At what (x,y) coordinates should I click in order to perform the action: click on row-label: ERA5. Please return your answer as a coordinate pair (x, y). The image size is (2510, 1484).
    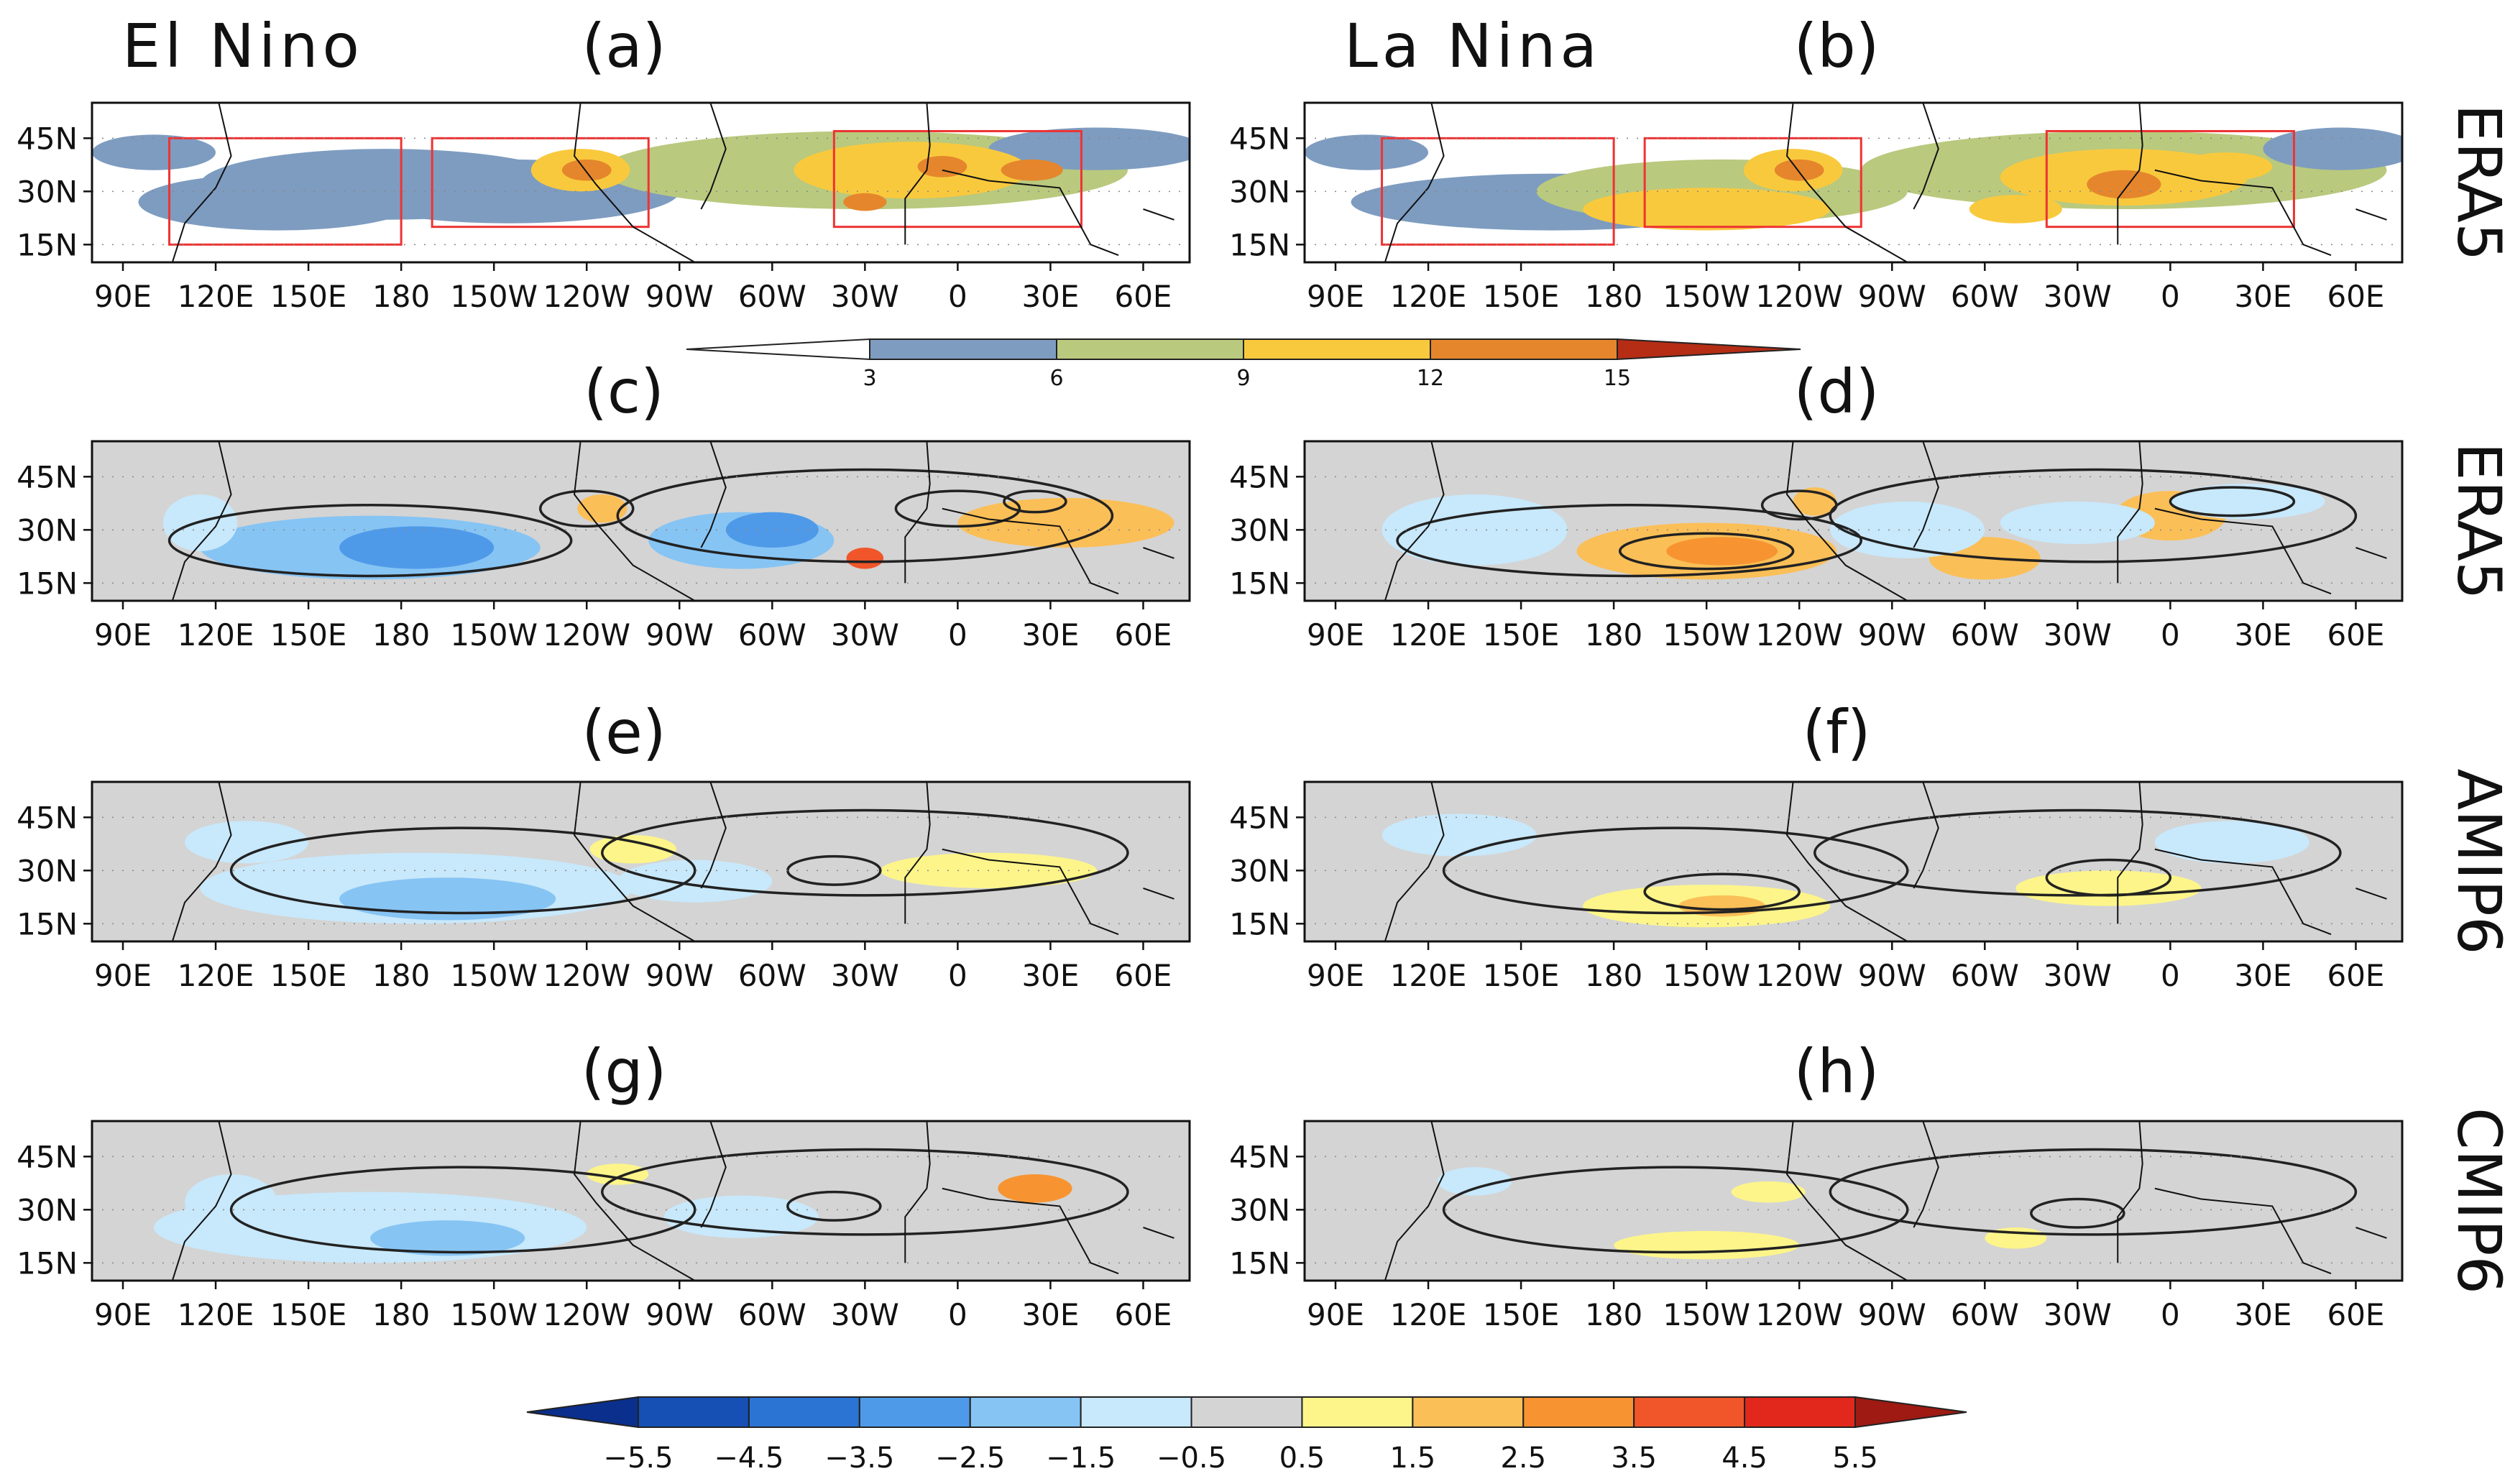
    Looking at the image, I should click on (2477, 183).